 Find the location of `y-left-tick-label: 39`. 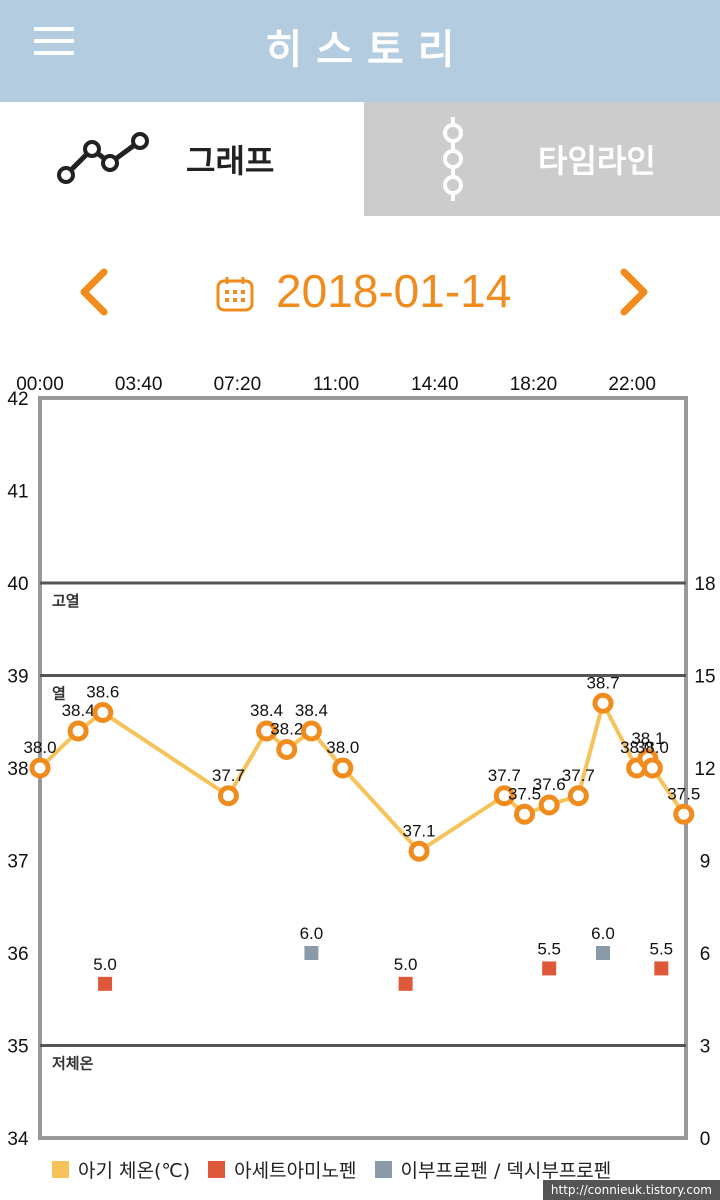

y-left-tick-label: 39 is located at coordinates (17, 677).